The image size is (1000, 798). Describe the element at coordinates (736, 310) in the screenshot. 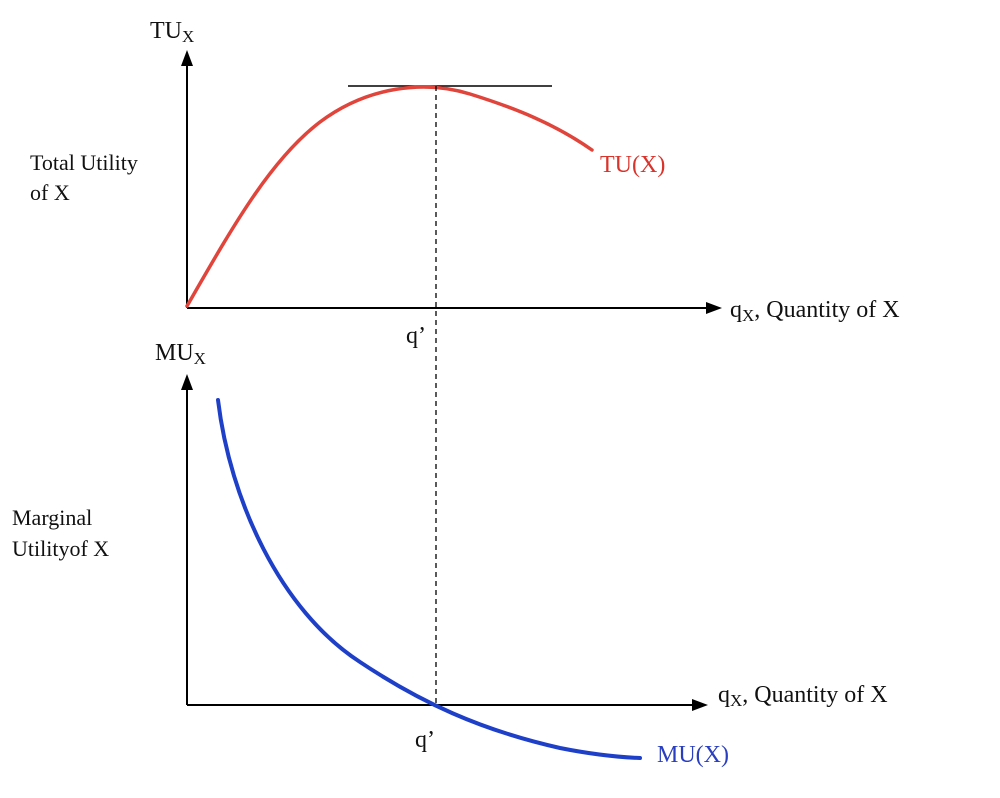

I see `top-x-axis-symbol: q` at that location.